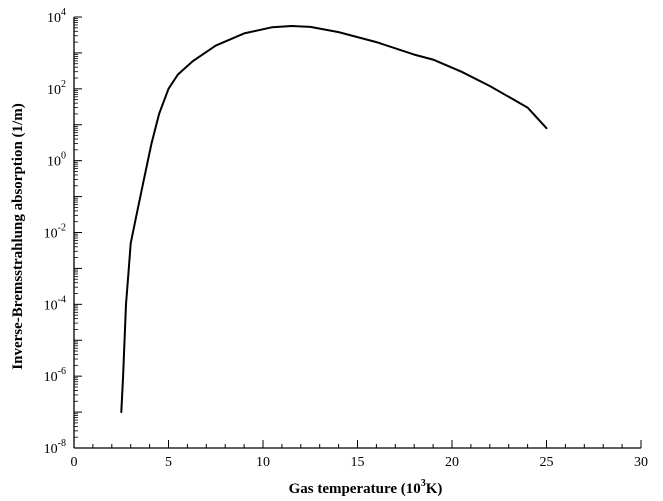 This screenshot has height=501, width=663. Describe the element at coordinates (62, 371) in the screenshot. I see `y-tick-exponent: -6` at that location.